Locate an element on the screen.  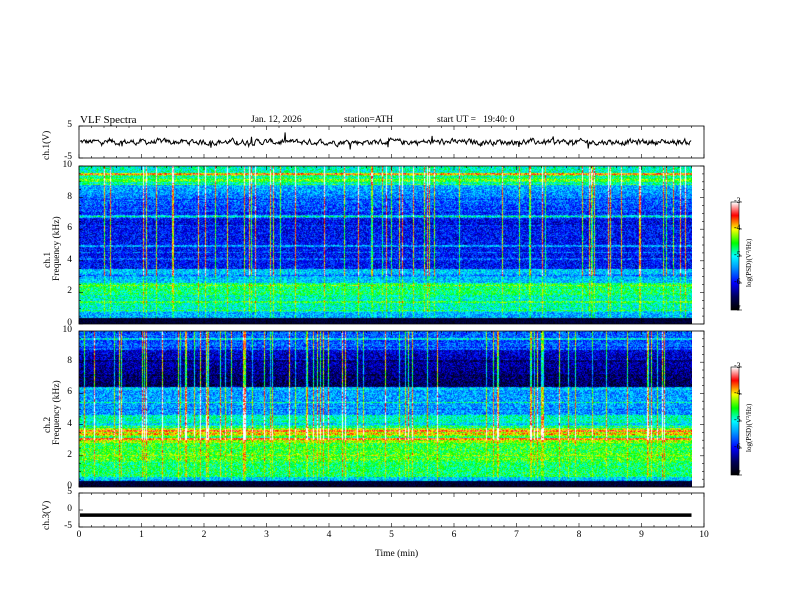
ch1-colorbar-label--4: -4 is located at coordinates (737, 227).